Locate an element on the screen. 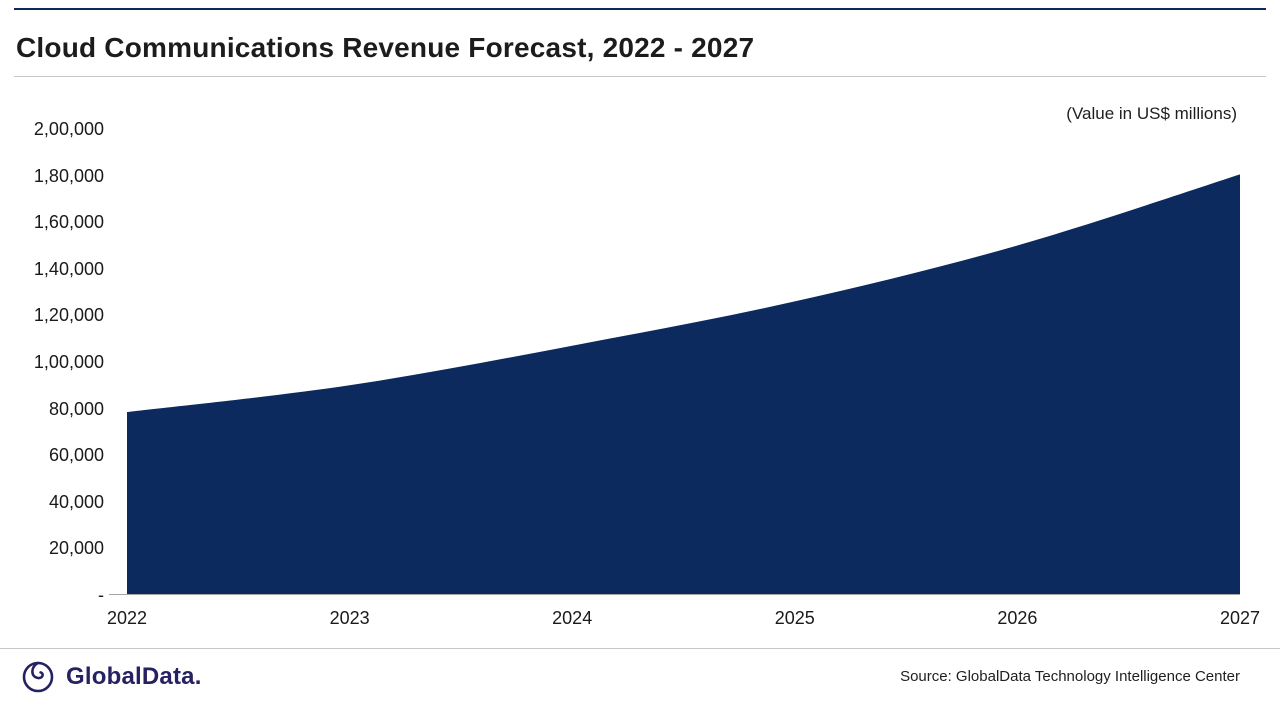 This screenshot has width=1280, height=720. y-axis-label: 1,80,000 is located at coordinates (68, 175).